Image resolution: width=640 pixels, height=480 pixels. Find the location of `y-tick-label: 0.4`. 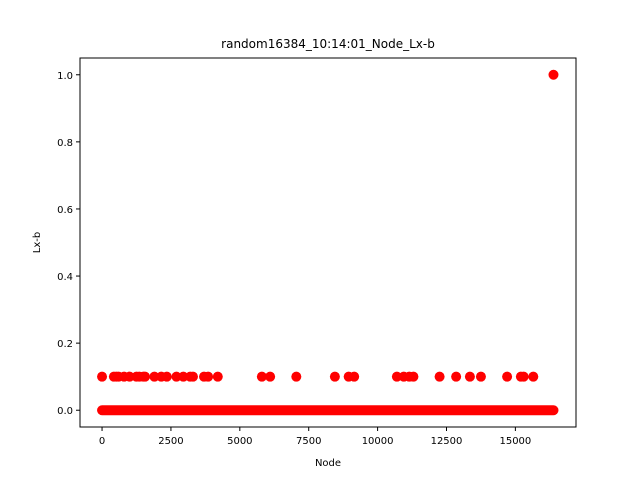

y-tick-label: 0.4 is located at coordinates (65, 277).